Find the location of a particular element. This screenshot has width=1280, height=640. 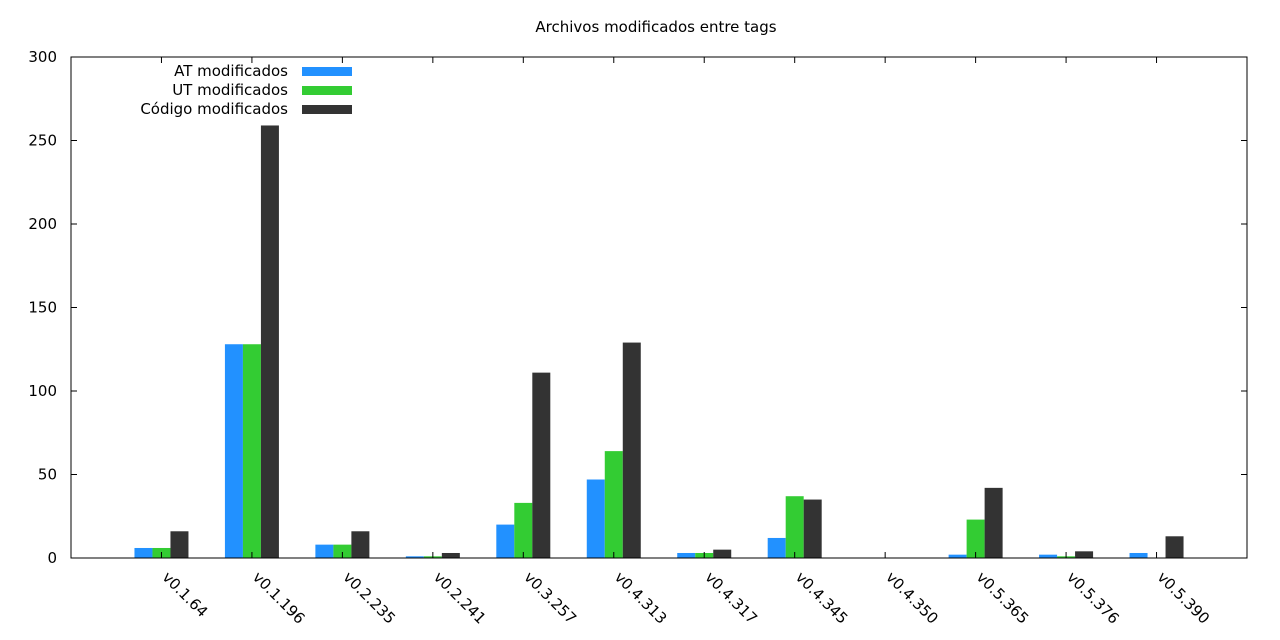

bar-3-v0.5.365 is located at coordinates (993, 522).